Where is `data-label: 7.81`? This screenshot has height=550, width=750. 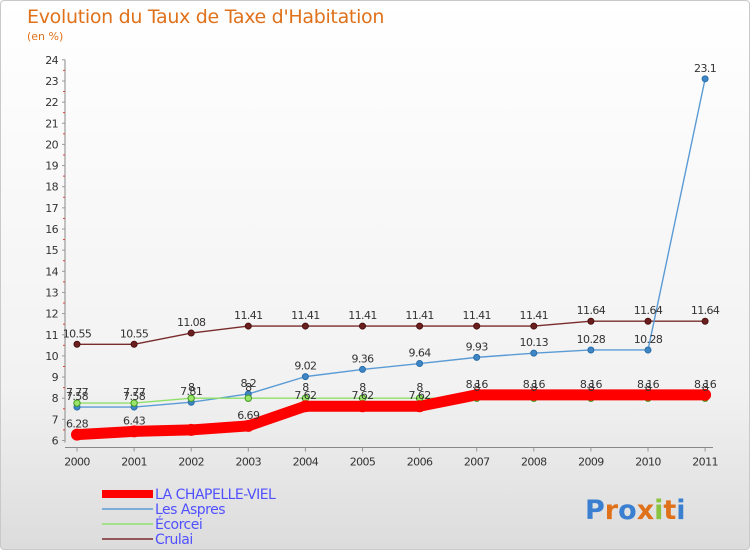 data-label: 7.81 is located at coordinates (191, 391).